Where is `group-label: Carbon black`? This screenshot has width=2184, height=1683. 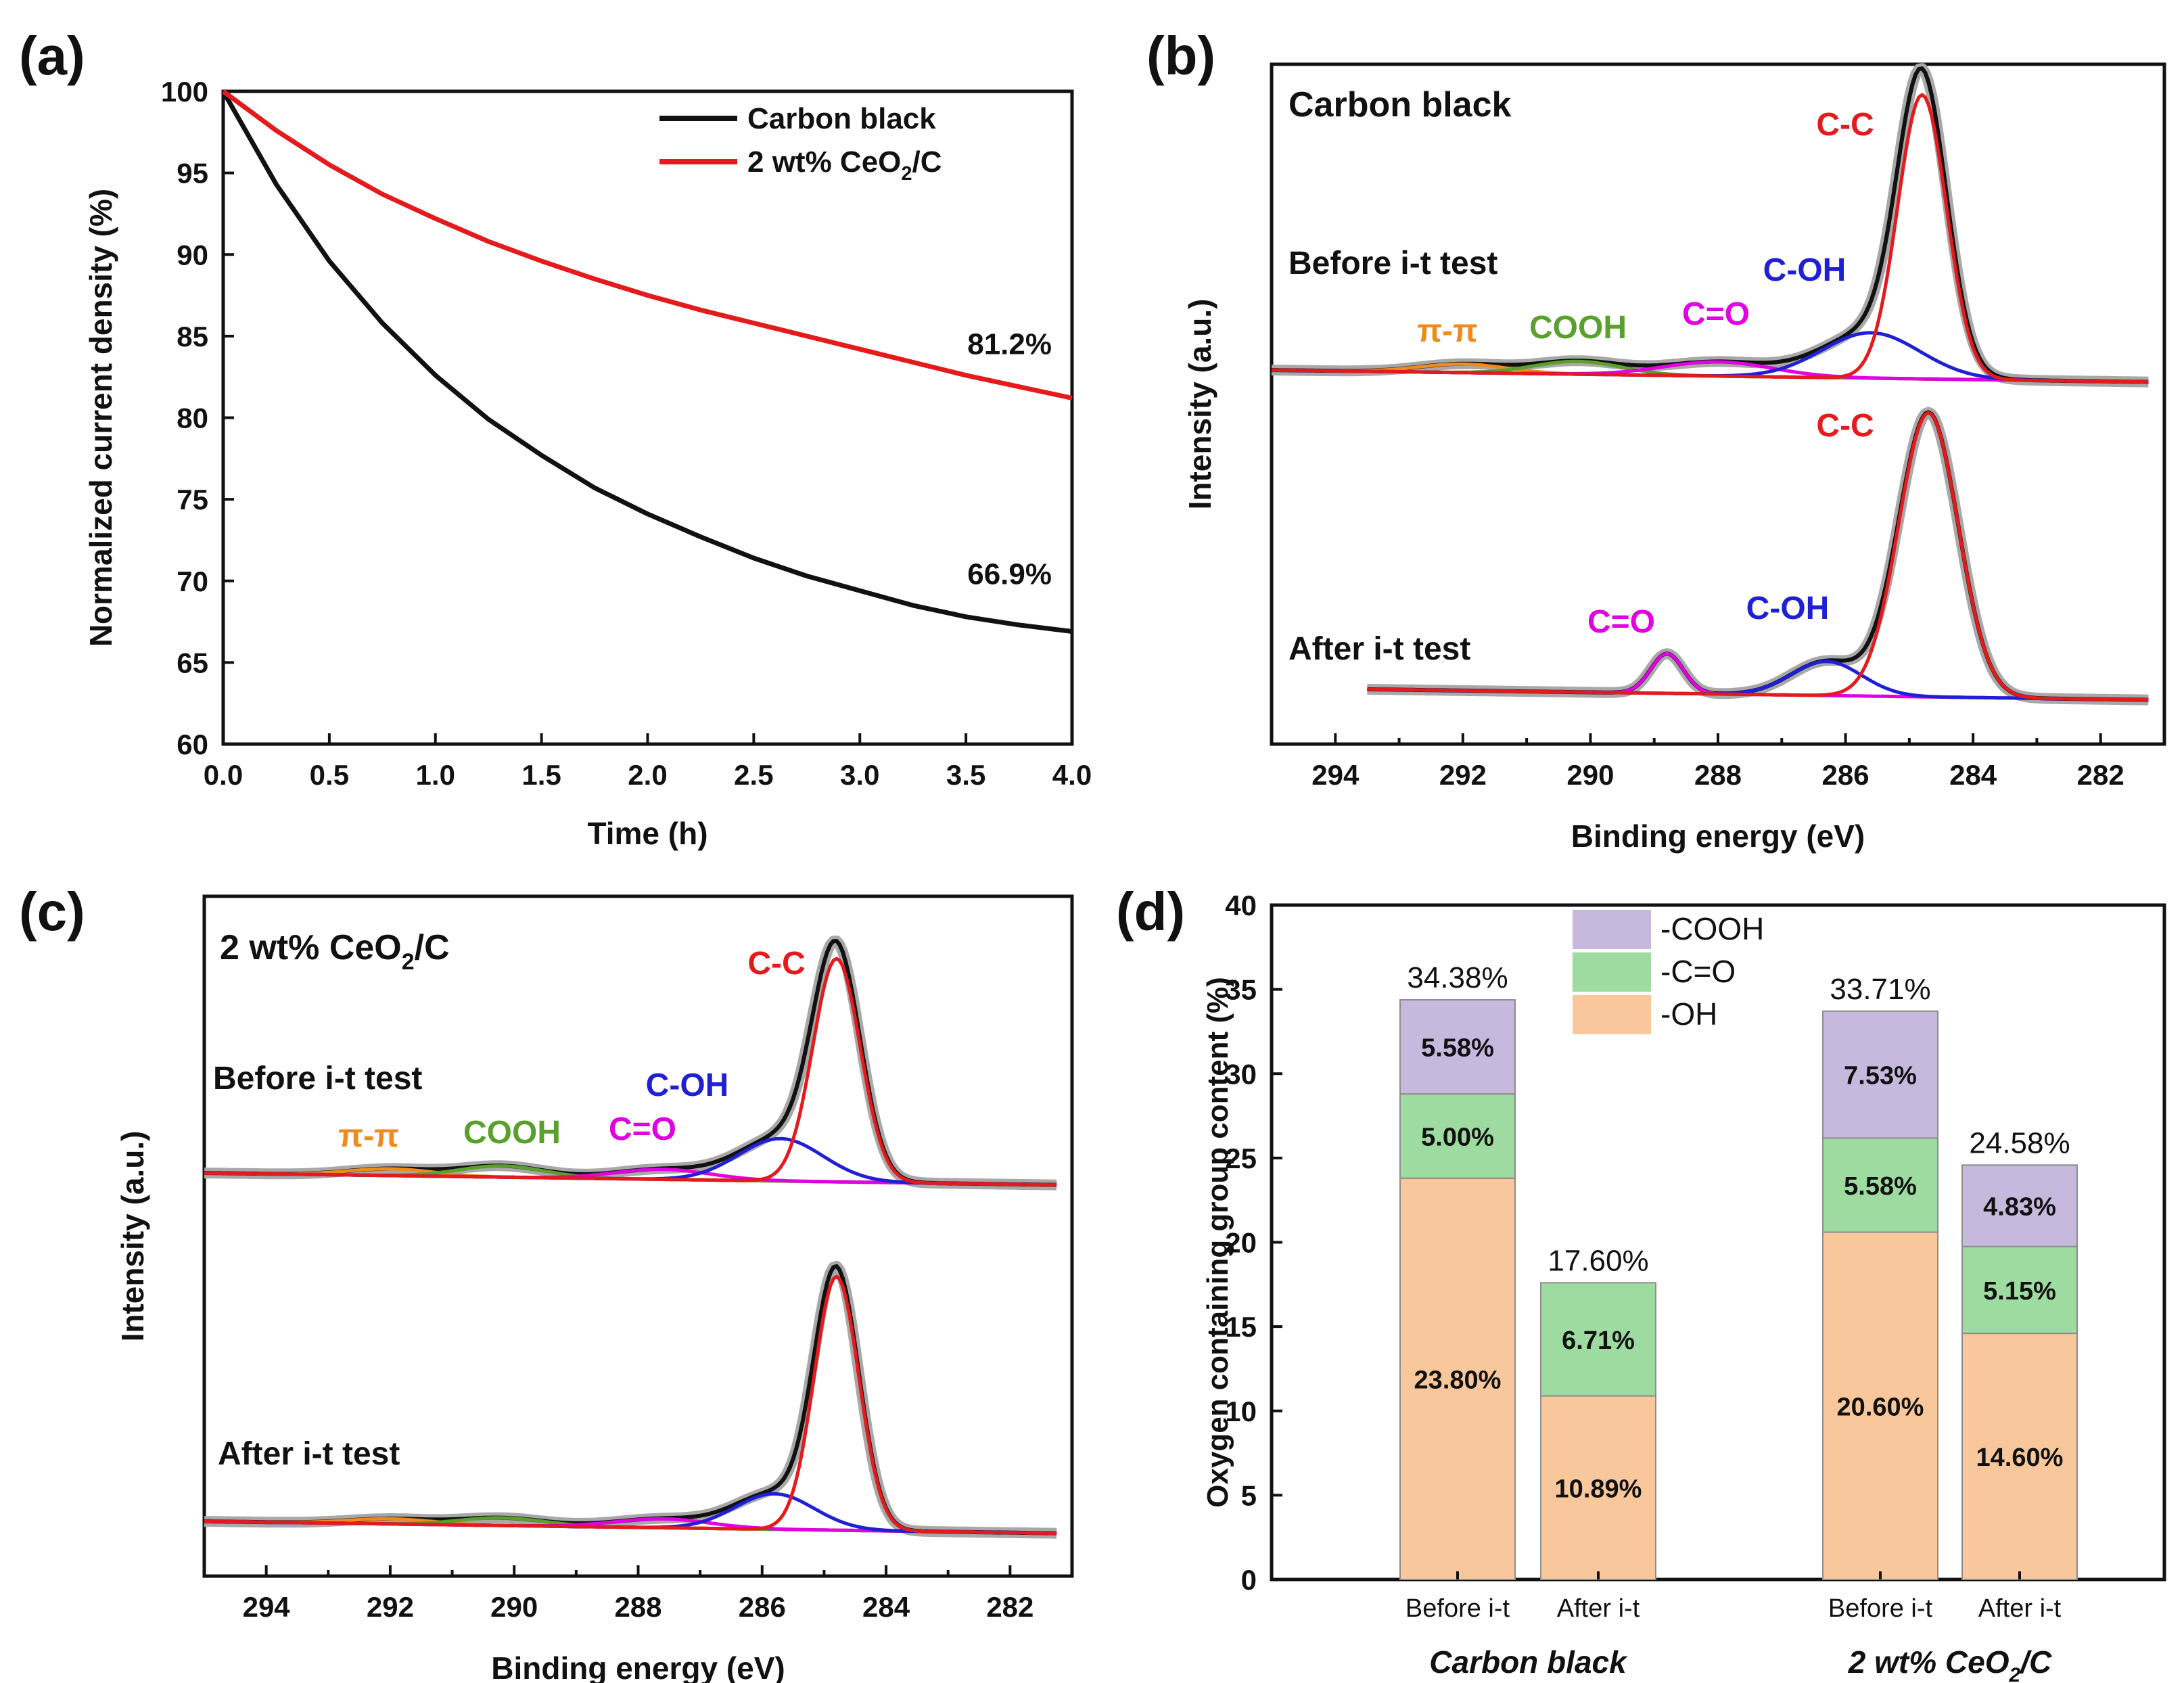
group-label: Carbon black is located at coordinates (1528, 1662).